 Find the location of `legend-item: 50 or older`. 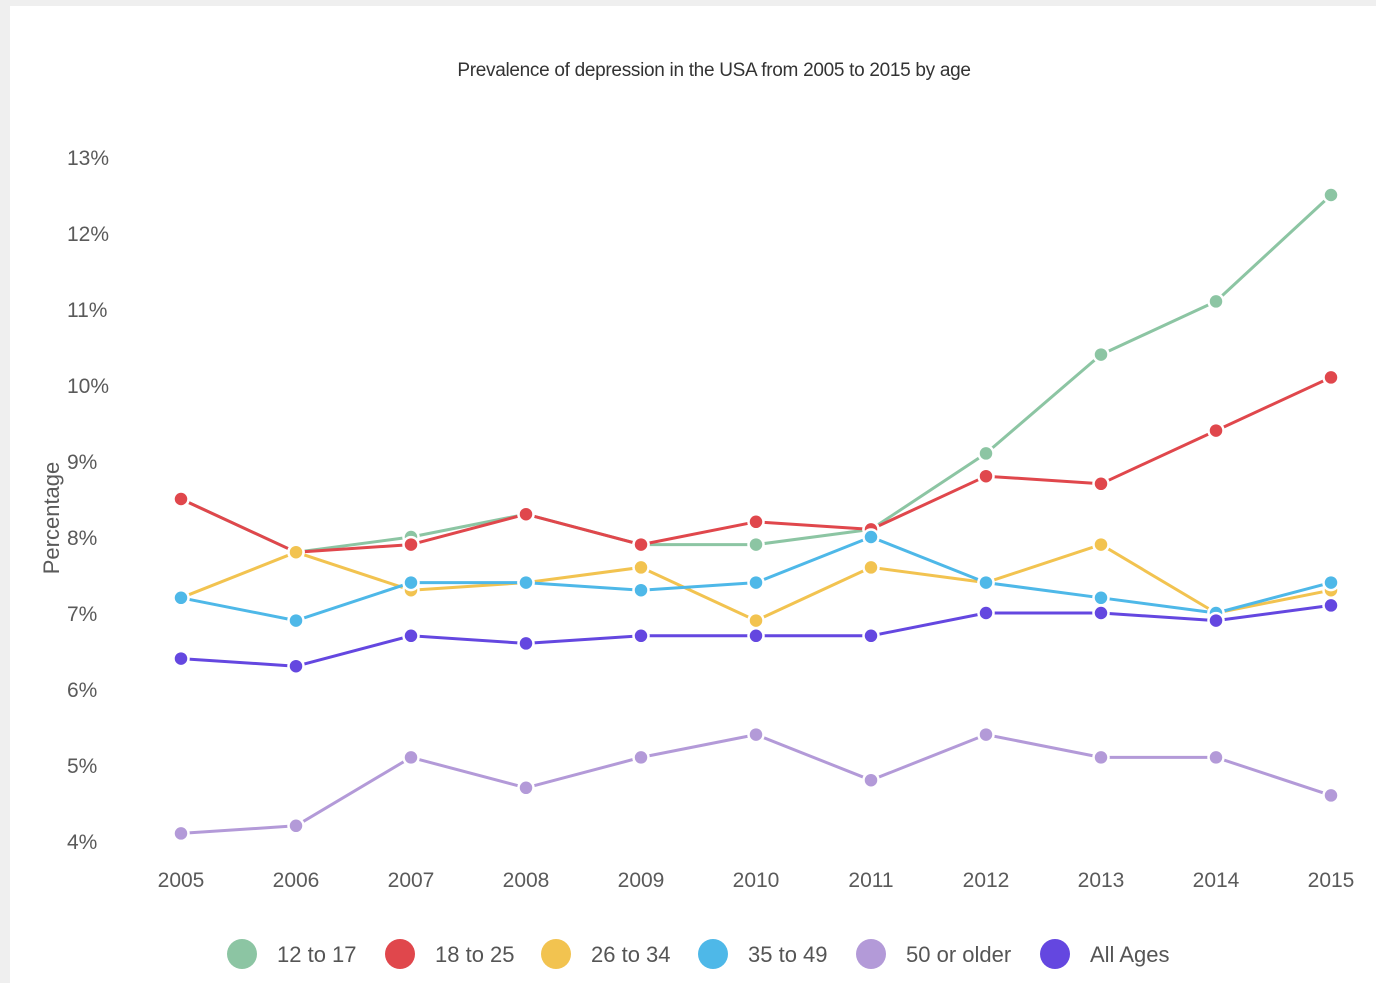

legend-item: 50 or older is located at coordinates (933, 954).